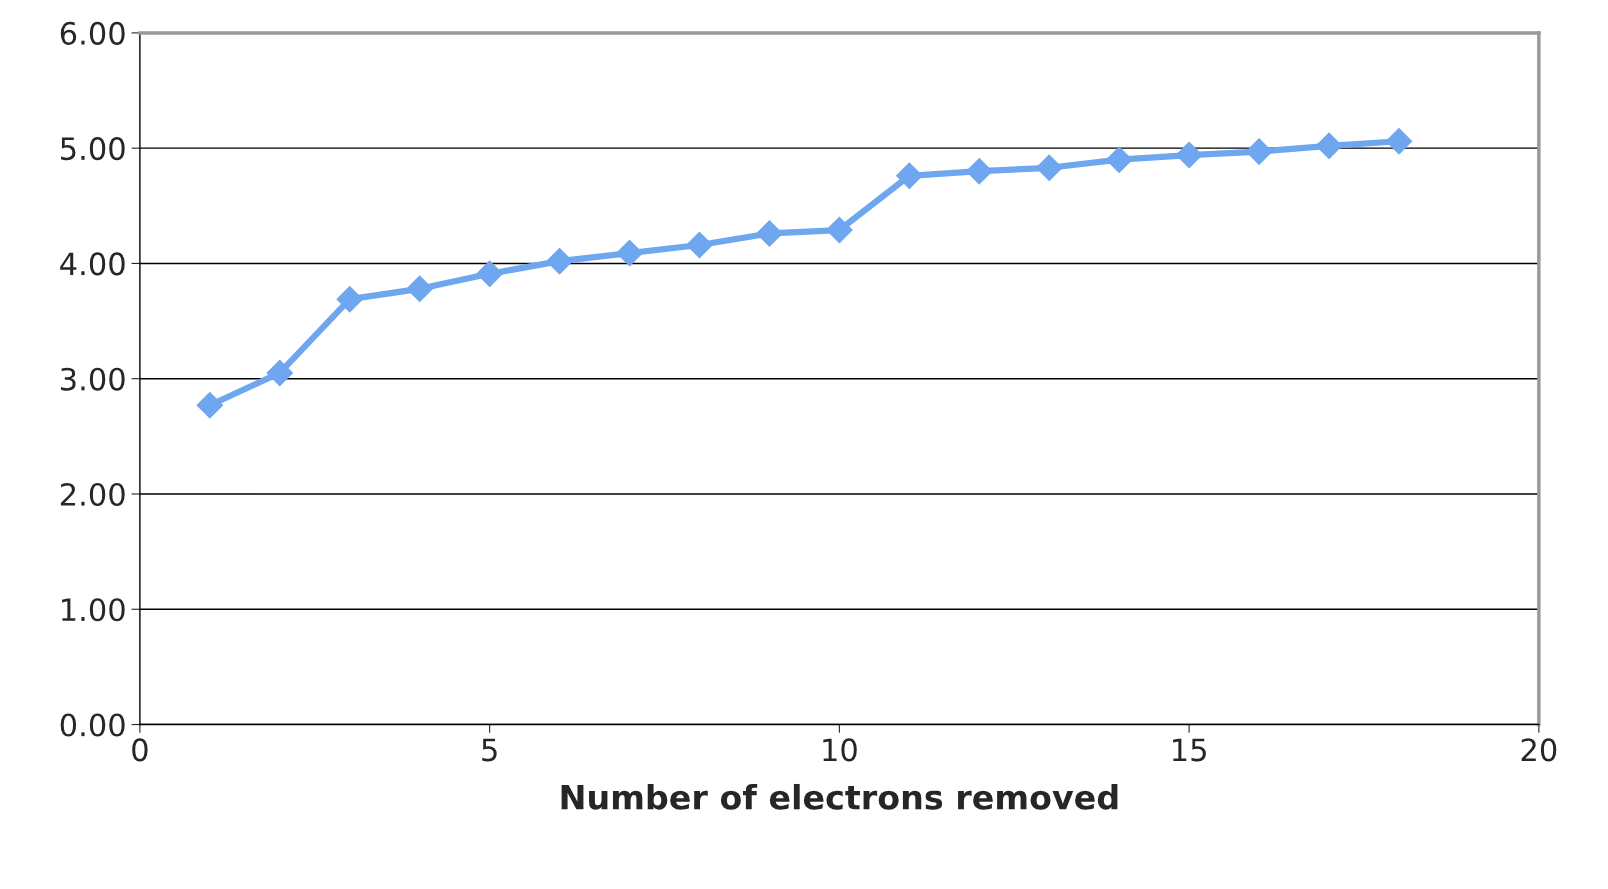 This screenshot has height=889, width=1608. Describe the element at coordinates (840, 750) in the screenshot. I see `x-tick-label: 10` at that location.